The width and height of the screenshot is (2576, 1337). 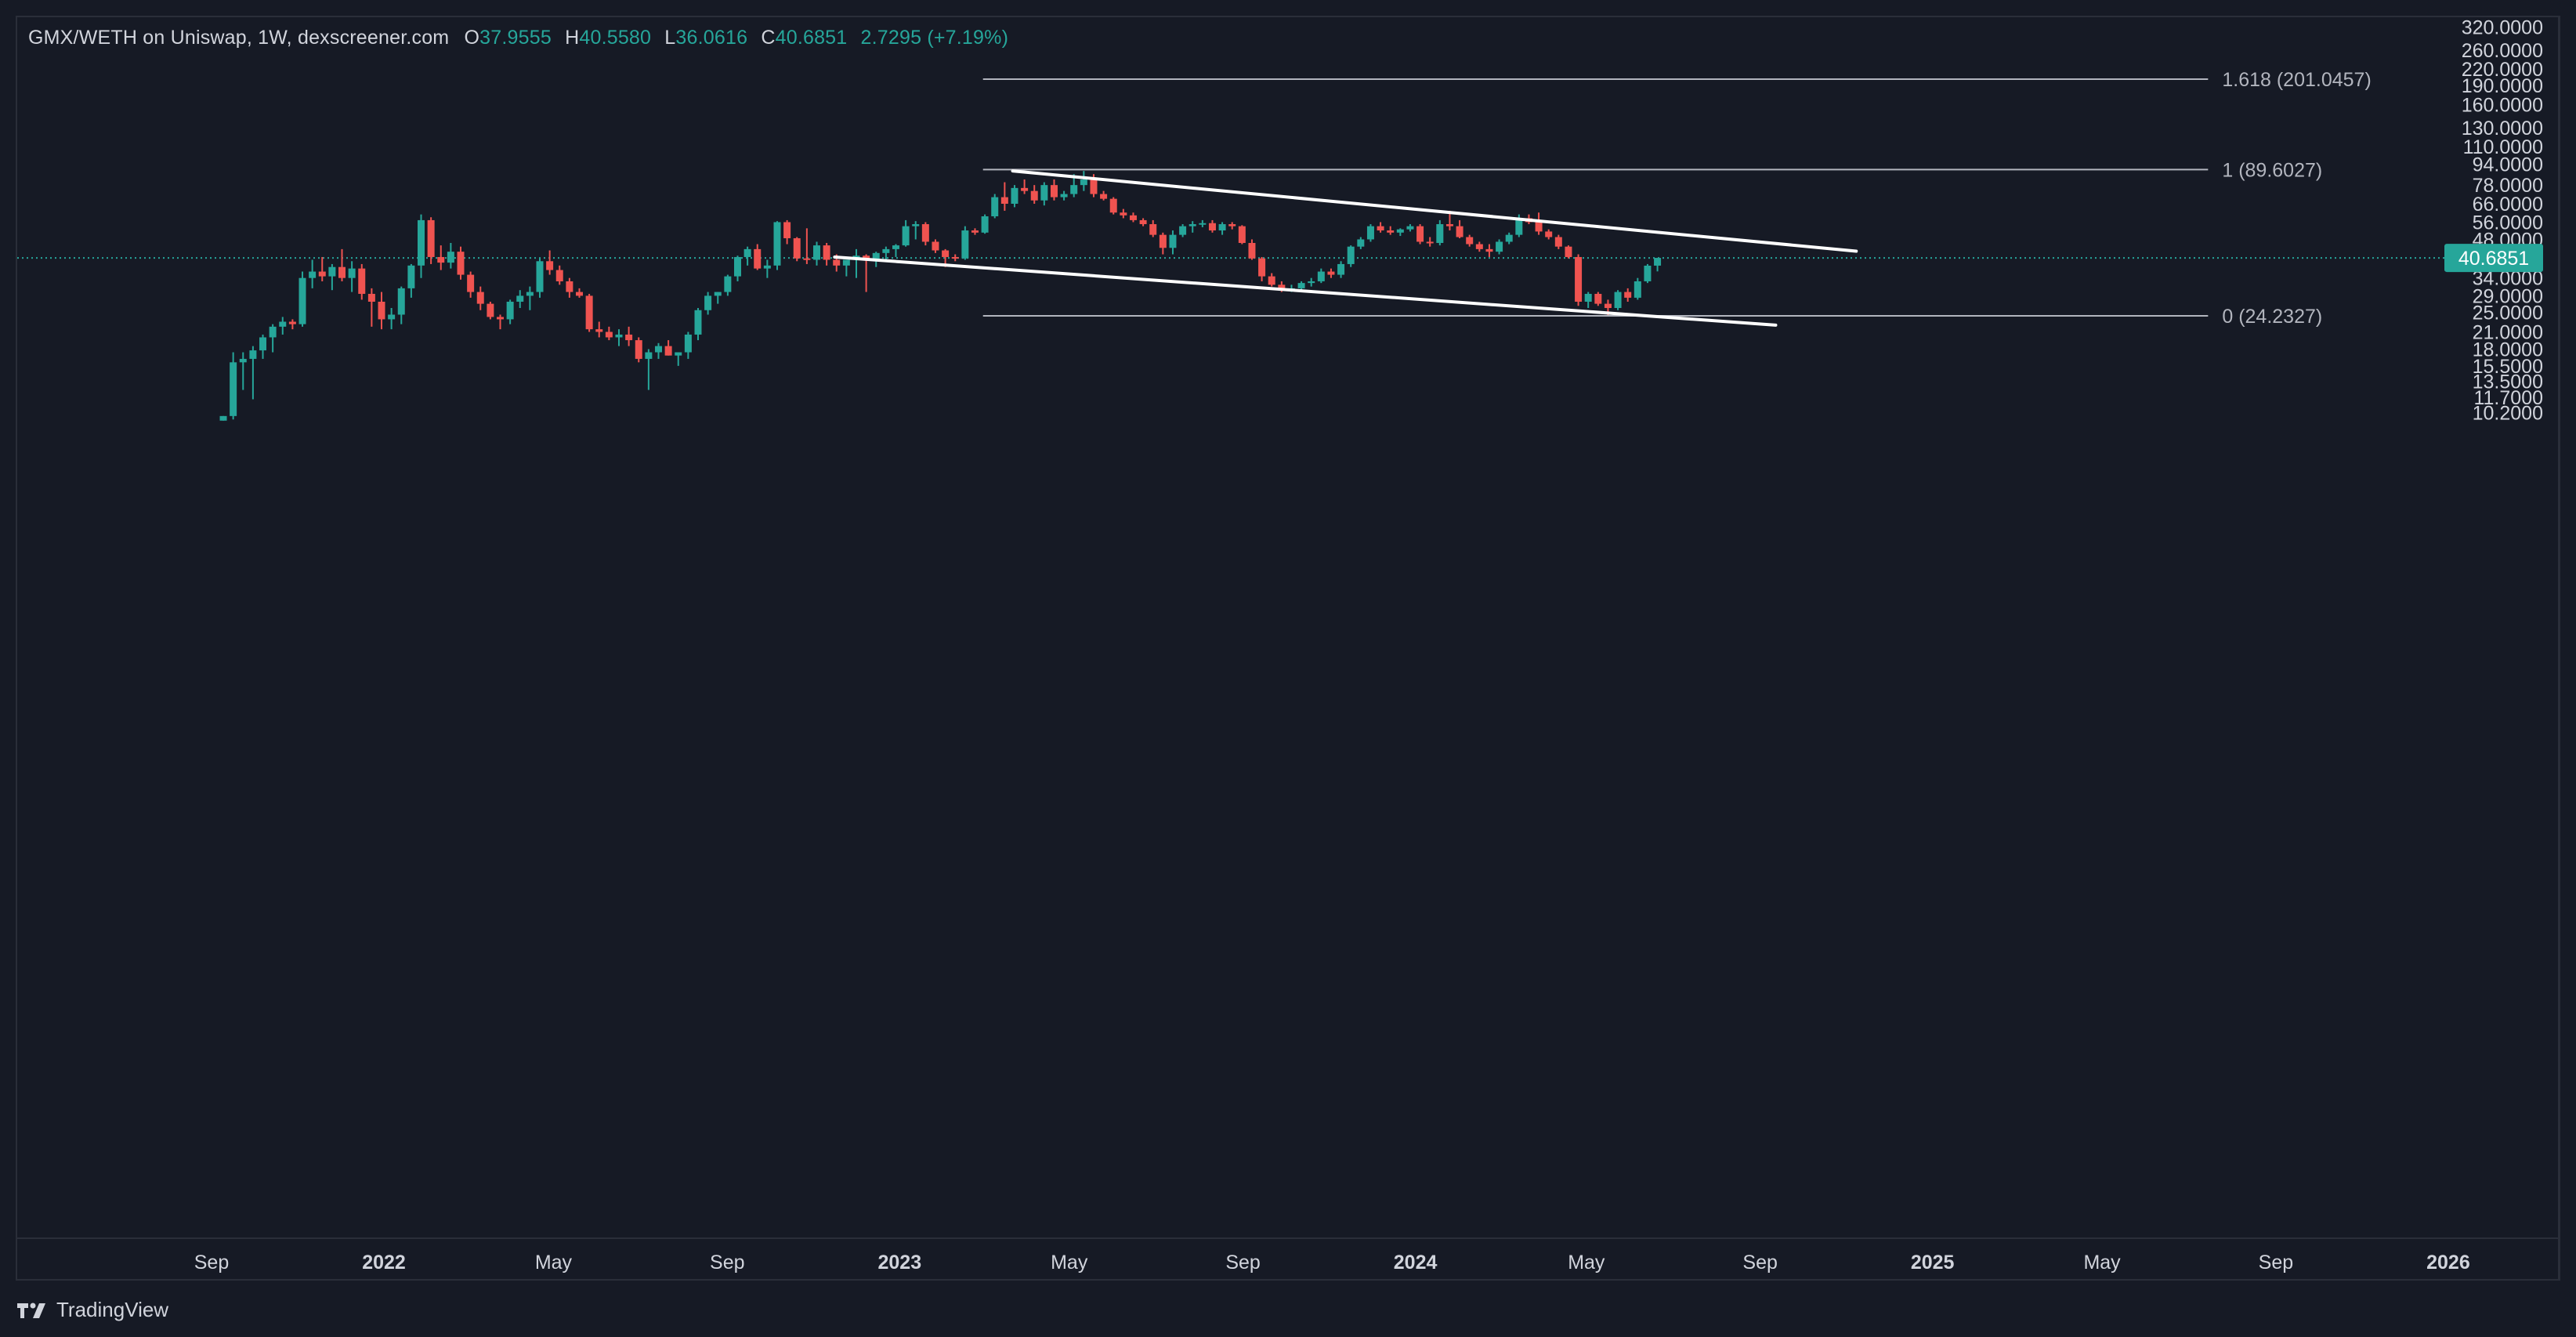 I want to click on fib-level-label: 0 (24.2327), so click(x=2272, y=317).